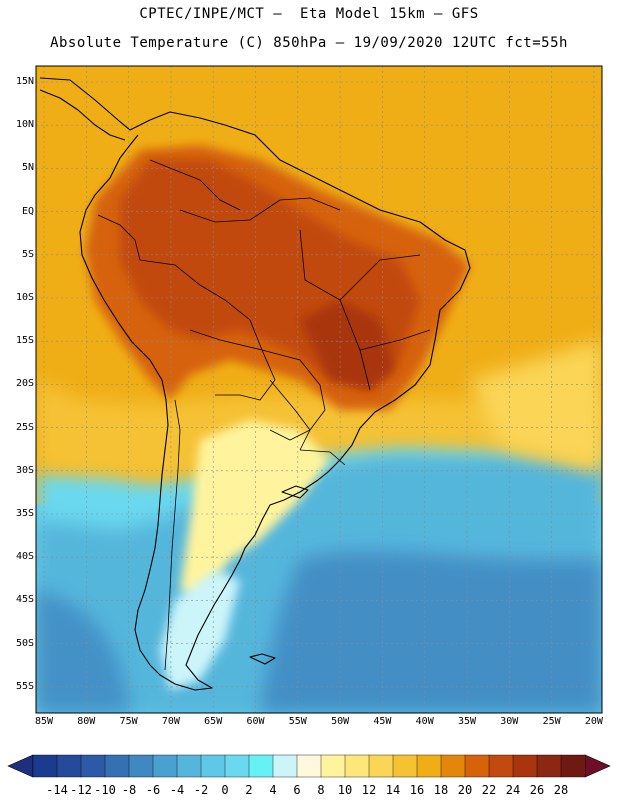 The height and width of the screenshot is (800, 618). What do you see at coordinates (24, 81) in the screenshot?
I see `latitude-label: 15N` at bounding box center [24, 81].